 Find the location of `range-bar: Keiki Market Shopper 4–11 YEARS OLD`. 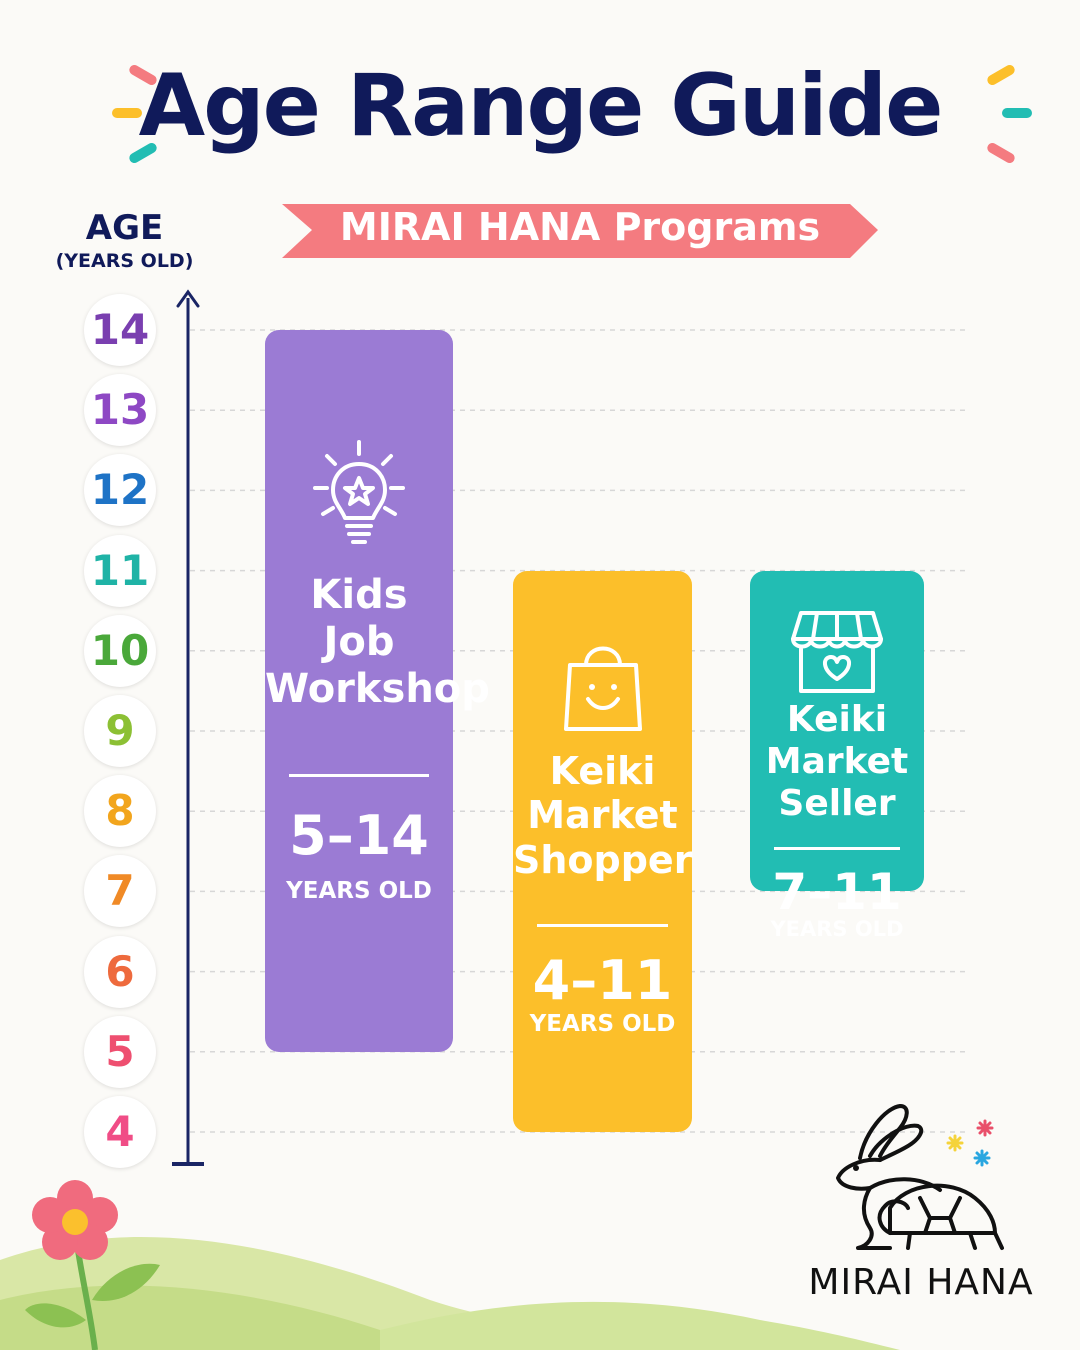

range-bar: Keiki Market Shopper 4–11 YEARS OLD is located at coordinates (602, 851).